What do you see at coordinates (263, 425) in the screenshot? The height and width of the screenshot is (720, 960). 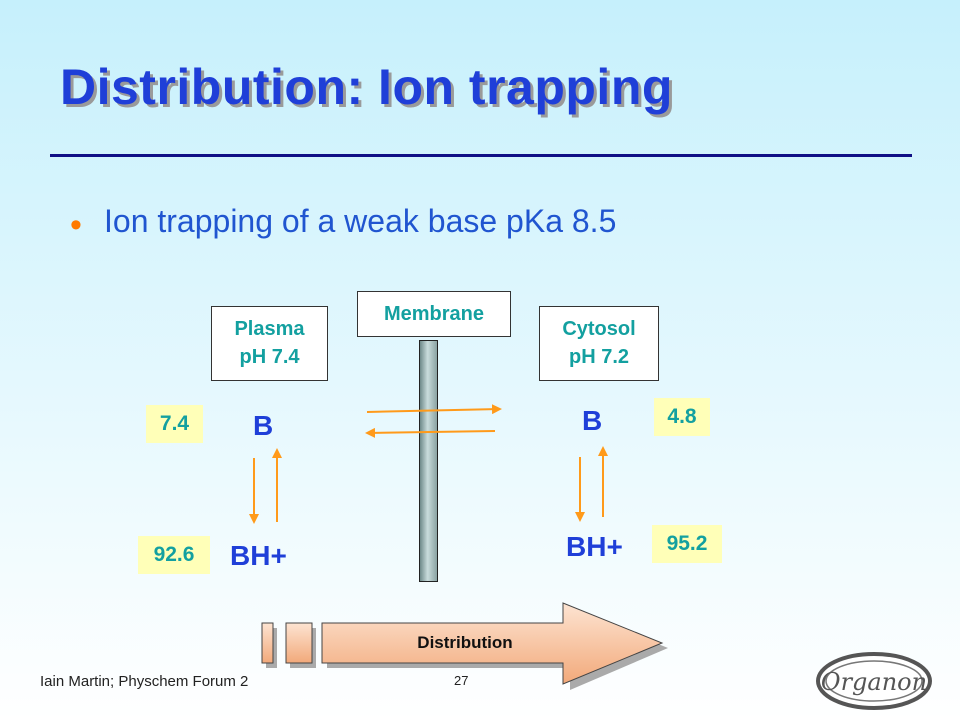 I see `plasma-b-label: B` at bounding box center [263, 425].